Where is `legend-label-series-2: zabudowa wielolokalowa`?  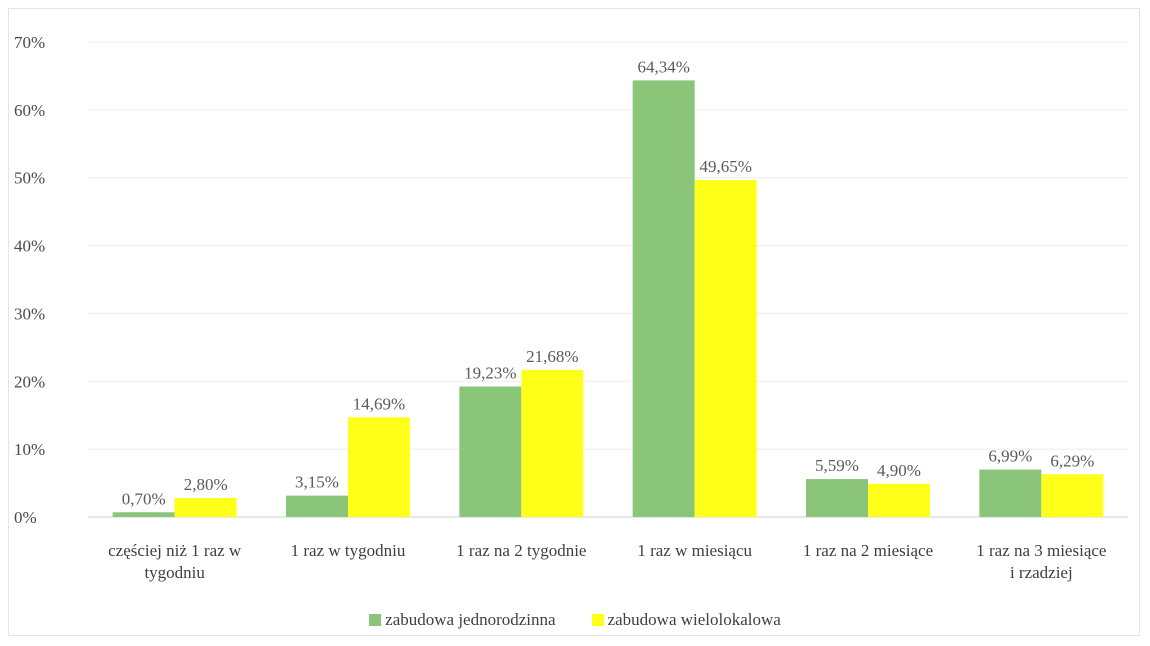 legend-label-series-2: zabudowa wielolokalowa is located at coordinates (694, 619).